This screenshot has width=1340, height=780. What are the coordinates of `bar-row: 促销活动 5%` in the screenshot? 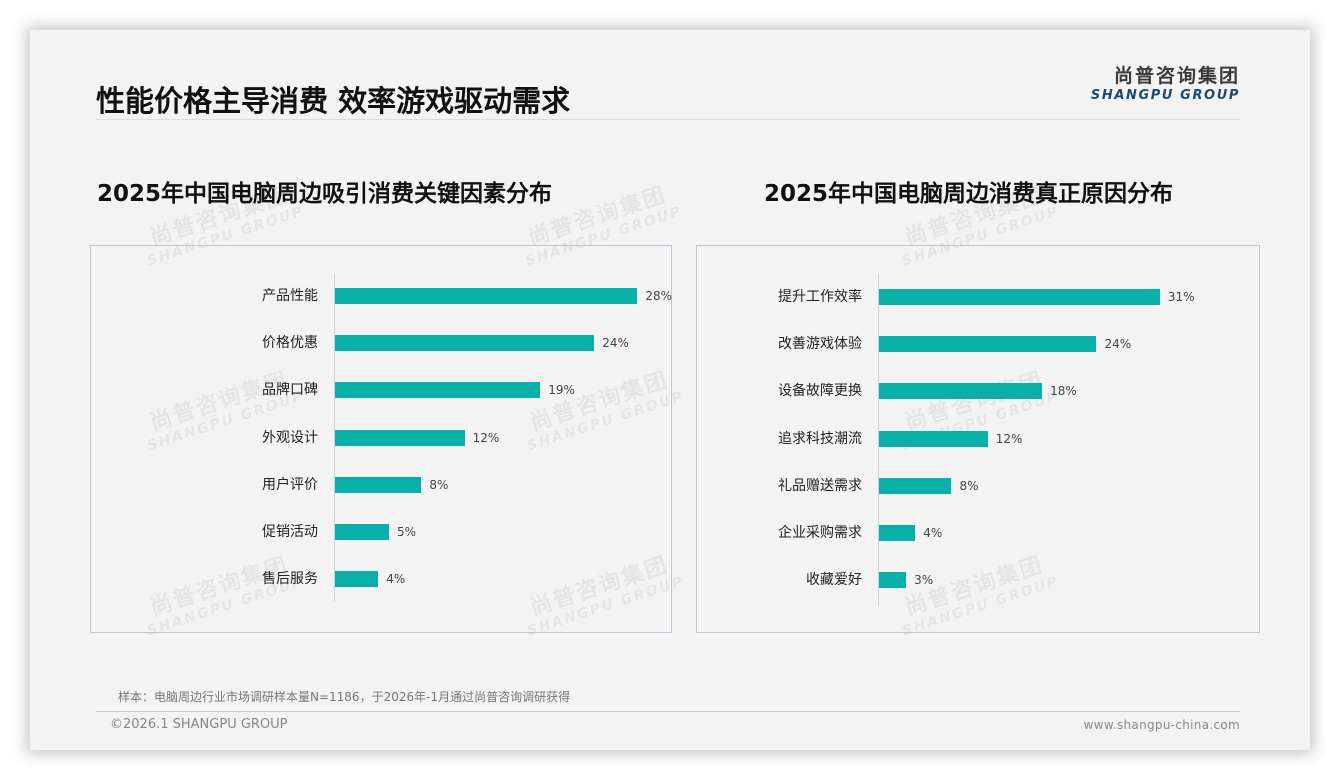 It's located at (381, 532).